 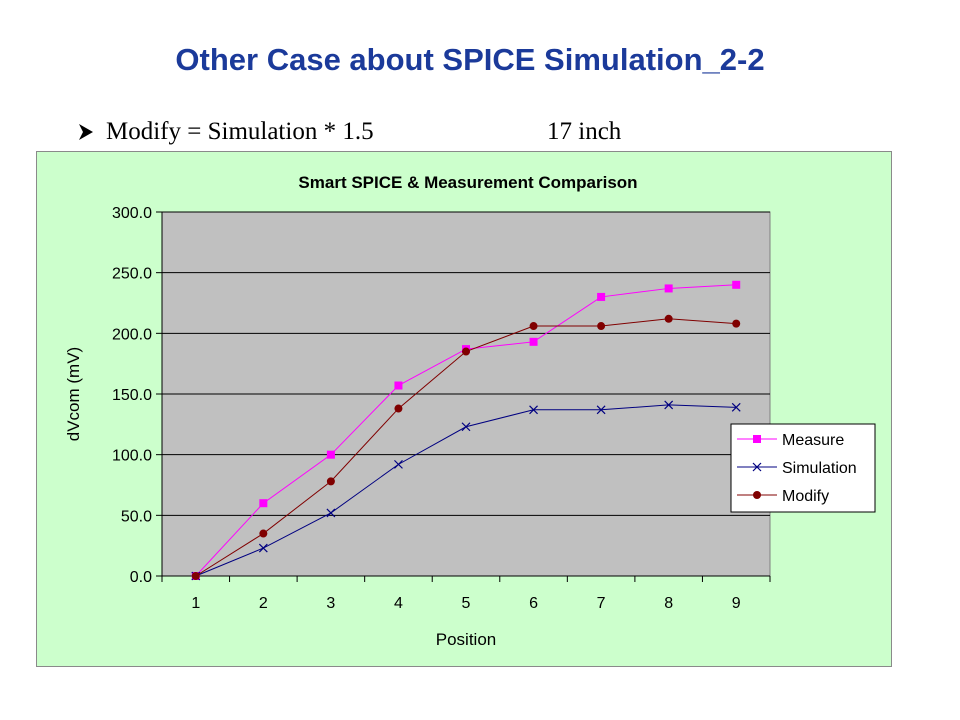 I want to click on x-tick-label: 4, so click(x=398, y=603).